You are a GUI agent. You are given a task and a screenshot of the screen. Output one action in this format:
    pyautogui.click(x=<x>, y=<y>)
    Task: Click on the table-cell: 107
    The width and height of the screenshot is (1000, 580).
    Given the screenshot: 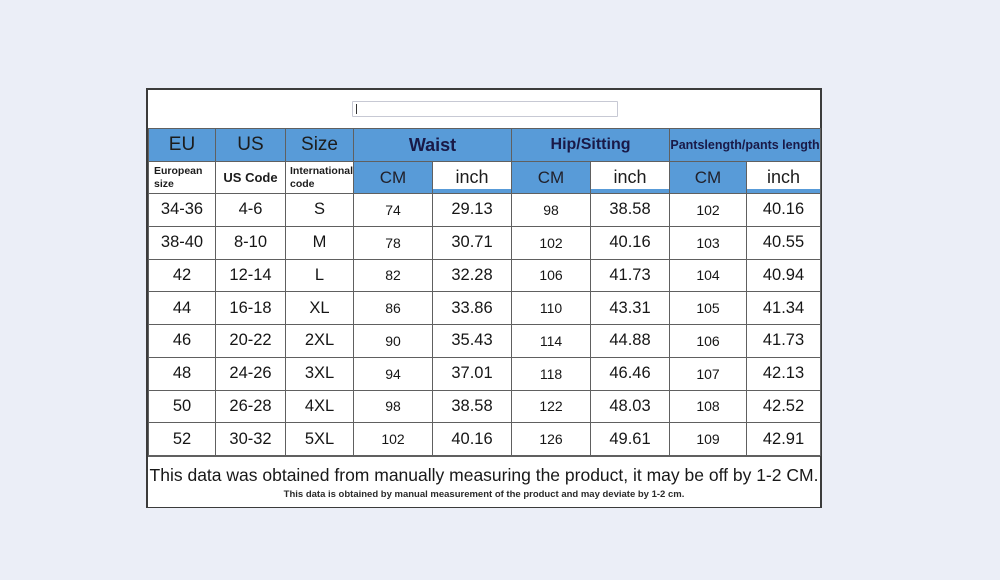 What is the action you would take?
    pyautogui.click(x=708, y=373)
    